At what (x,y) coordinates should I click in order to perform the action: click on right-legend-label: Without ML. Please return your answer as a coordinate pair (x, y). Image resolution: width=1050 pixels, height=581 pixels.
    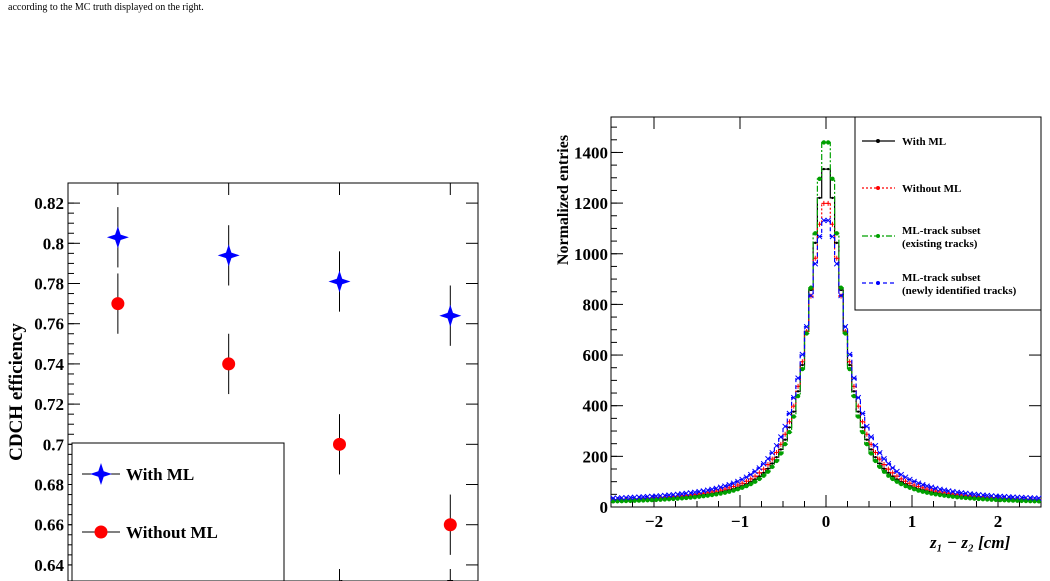
    Looking at the image, I should click on (931, 189).